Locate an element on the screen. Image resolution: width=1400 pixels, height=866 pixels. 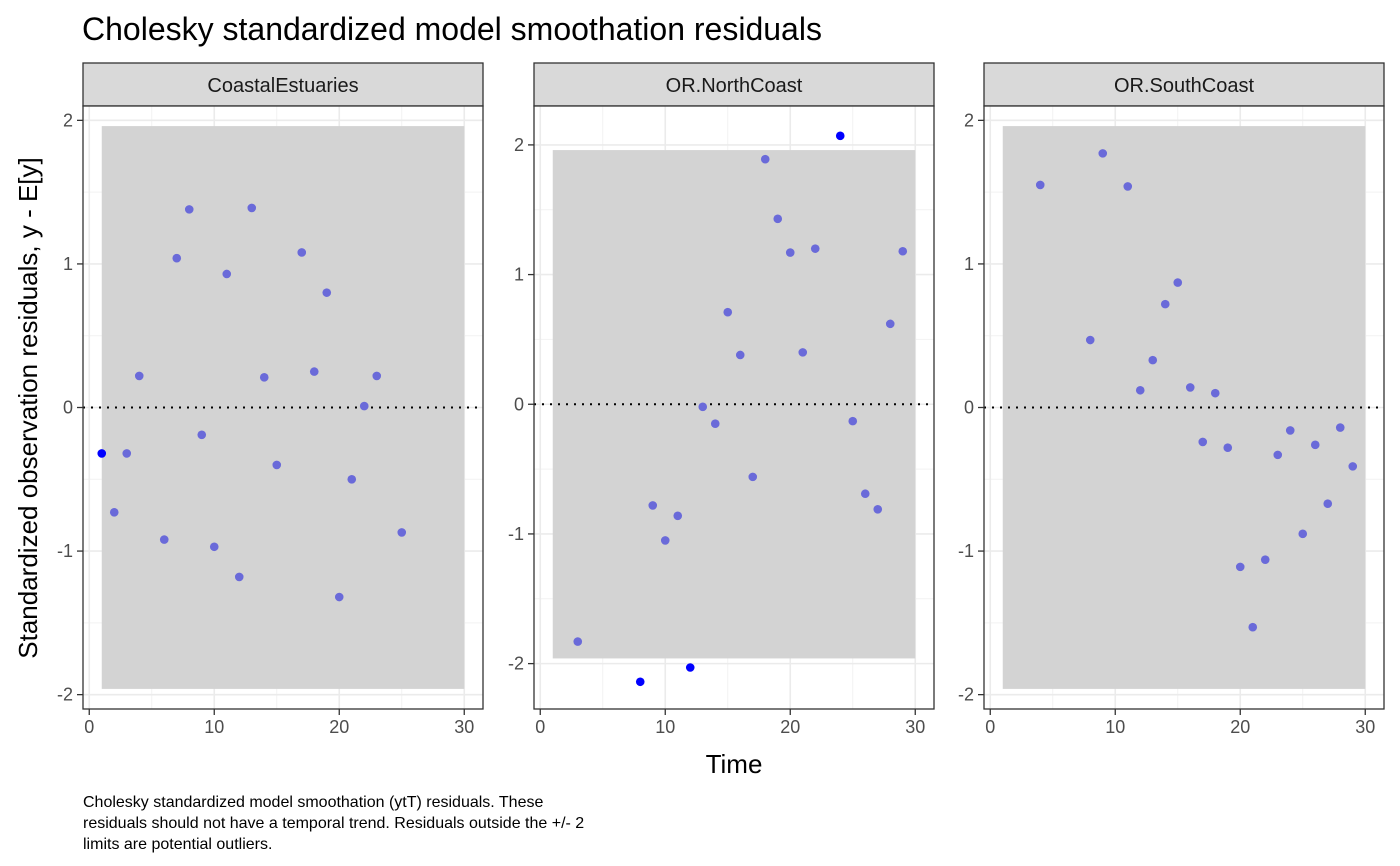
caption-line-3: limits are potential outliers. is located at coordinates (177, 844).